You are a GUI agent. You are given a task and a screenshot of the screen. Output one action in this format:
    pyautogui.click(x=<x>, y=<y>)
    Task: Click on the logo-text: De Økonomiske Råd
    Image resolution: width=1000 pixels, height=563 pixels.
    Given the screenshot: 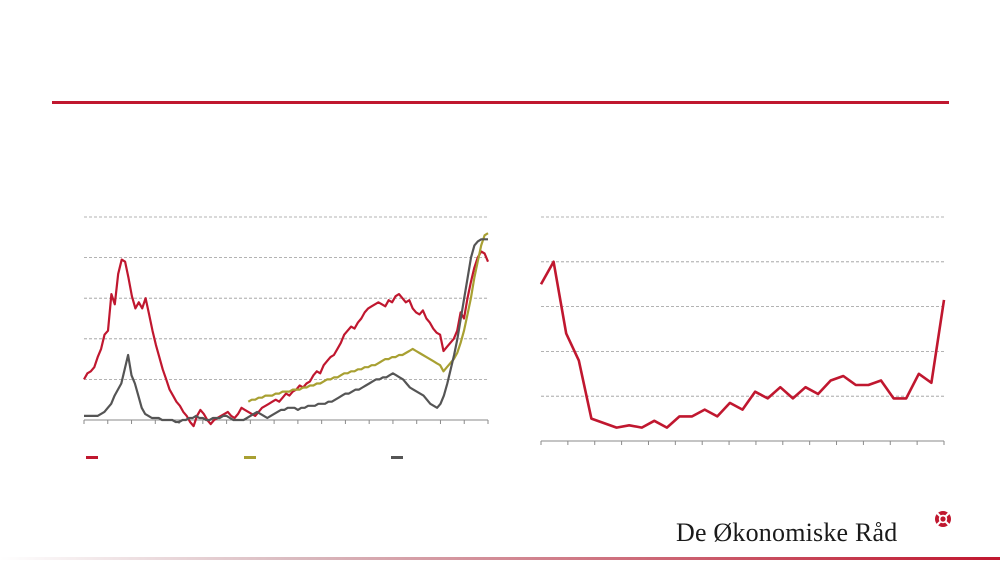 What is the action you would take?
    pyautogui.click(x=787, y=532)
    